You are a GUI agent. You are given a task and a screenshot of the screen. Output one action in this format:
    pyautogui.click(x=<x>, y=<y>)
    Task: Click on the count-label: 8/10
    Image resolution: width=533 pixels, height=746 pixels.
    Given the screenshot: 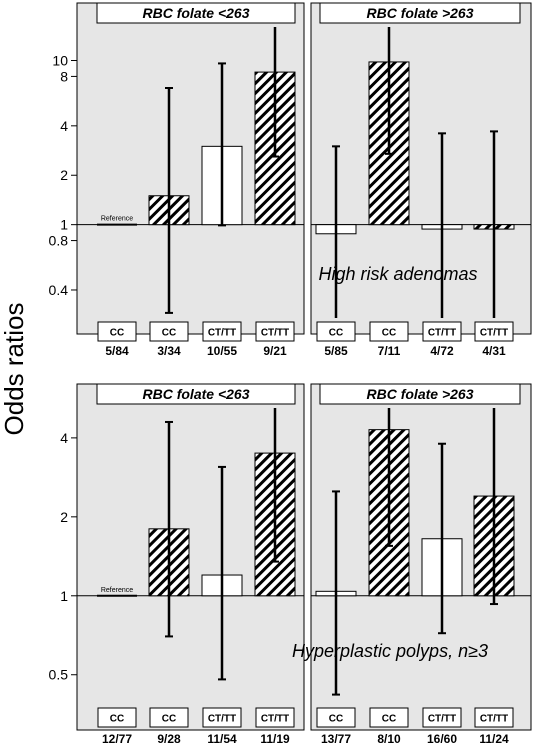 What is the action you would take?
    pyautogui.click(x=389, y=739)
    